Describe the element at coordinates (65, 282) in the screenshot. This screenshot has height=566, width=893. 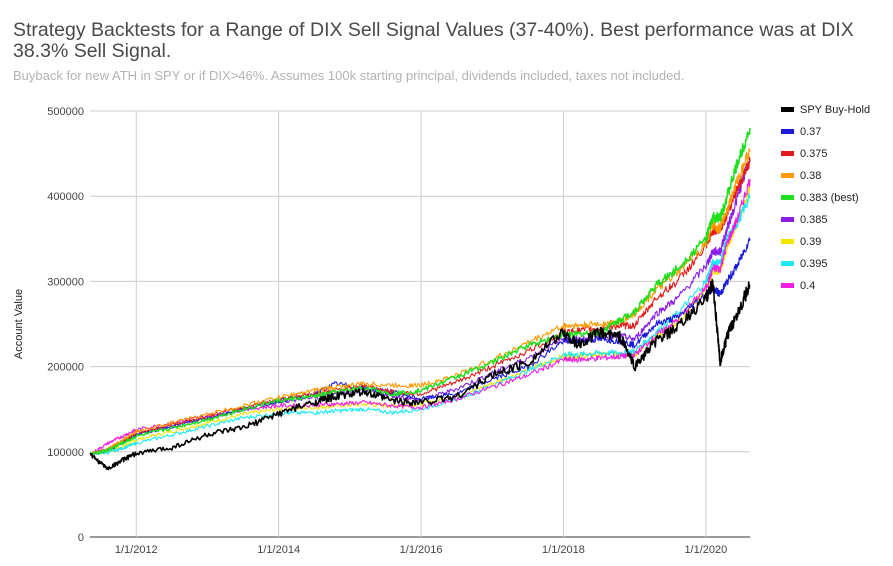
I see `y-tick-label: 300000` at that location.